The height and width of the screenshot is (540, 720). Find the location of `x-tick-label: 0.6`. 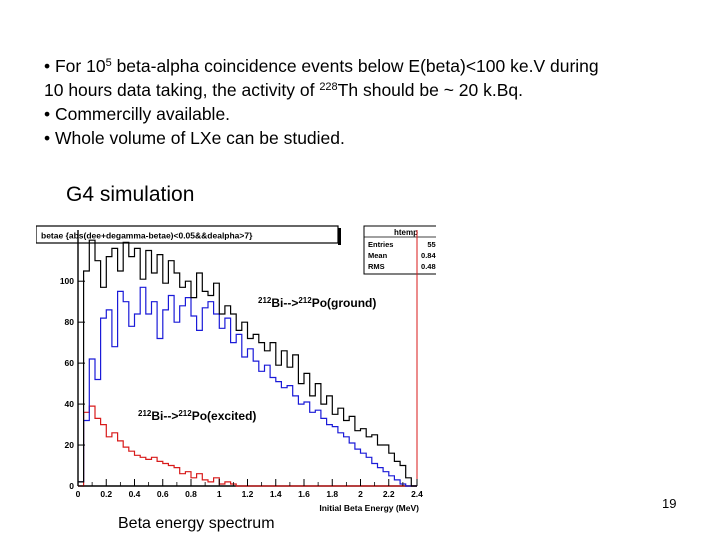

x-tick-label: 0.6 is located at coordinates (163, 494).